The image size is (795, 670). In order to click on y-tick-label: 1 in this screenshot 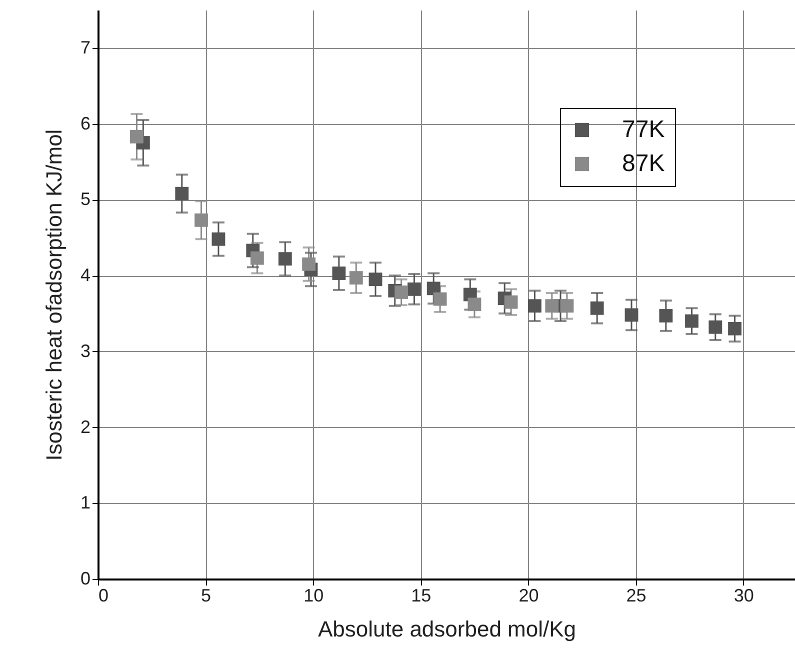, I will do `click(85, 502)`.